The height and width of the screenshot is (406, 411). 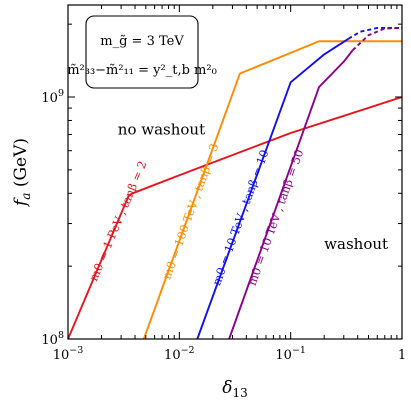 I want to click on series-line-dashed, so click(x=376, y=38).